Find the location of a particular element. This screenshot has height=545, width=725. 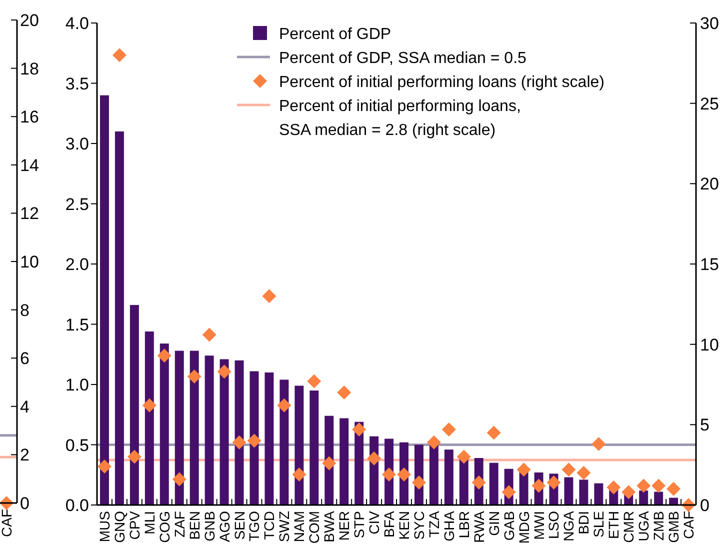

y-tick-label: 2 is located at coordinates (25, 455).